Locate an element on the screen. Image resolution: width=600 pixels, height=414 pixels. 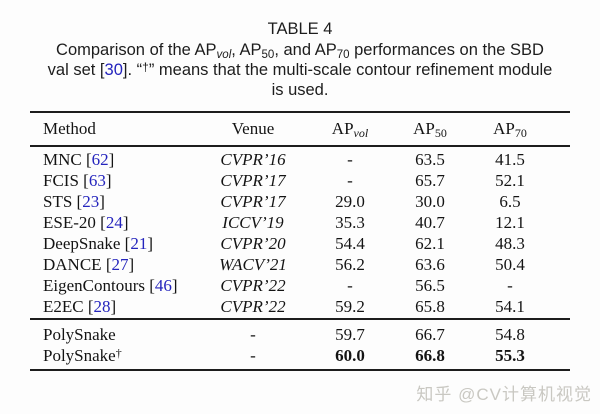
venue-cell: - is located at coordinates (253, 334).